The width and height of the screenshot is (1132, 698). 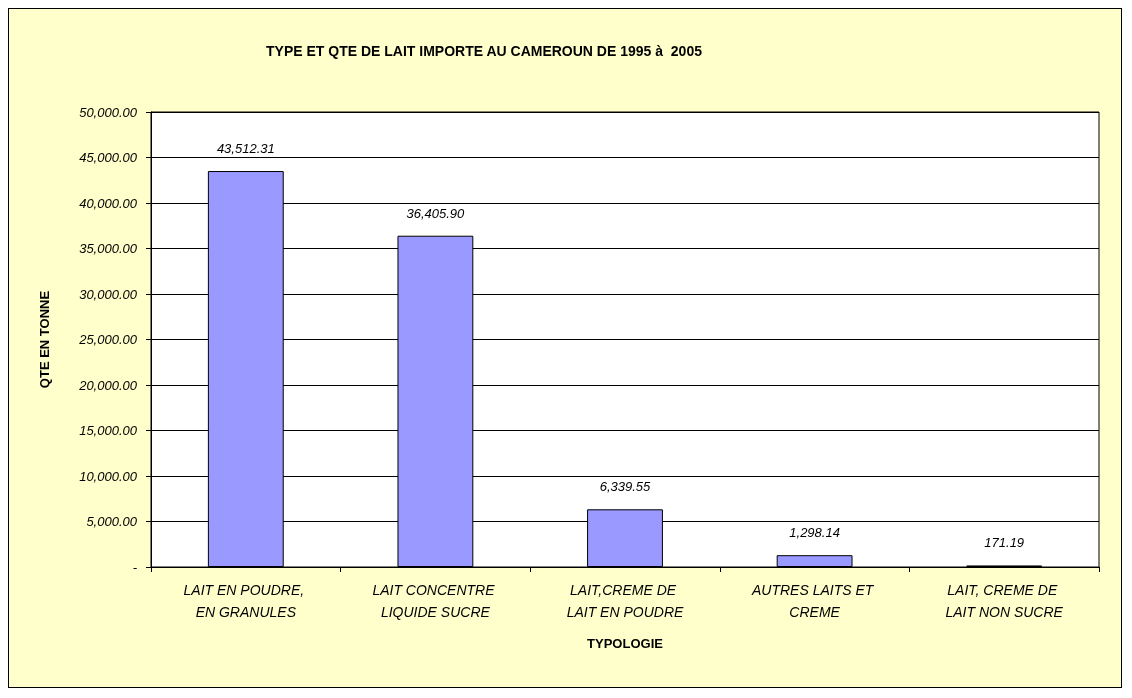 I want to click on data-label: 6,339.55, so click(x=625, y=487).